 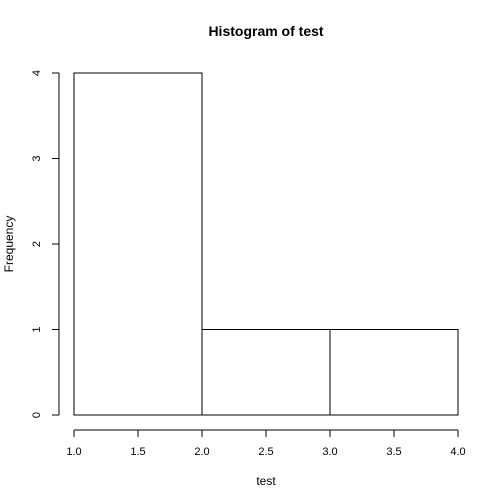 I want to click on y-tick-label: 4, so click(x=37, y=73).